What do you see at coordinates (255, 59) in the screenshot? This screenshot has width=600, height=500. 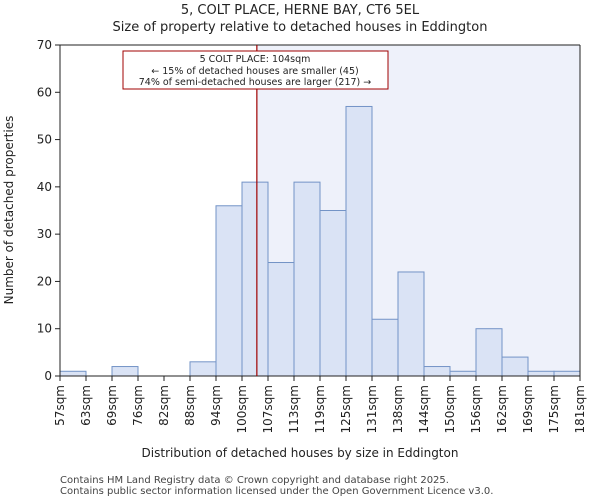 I see `annotation-line-1: 5 COLT PLACE: 104sqm` at bounding box center [255, 59].